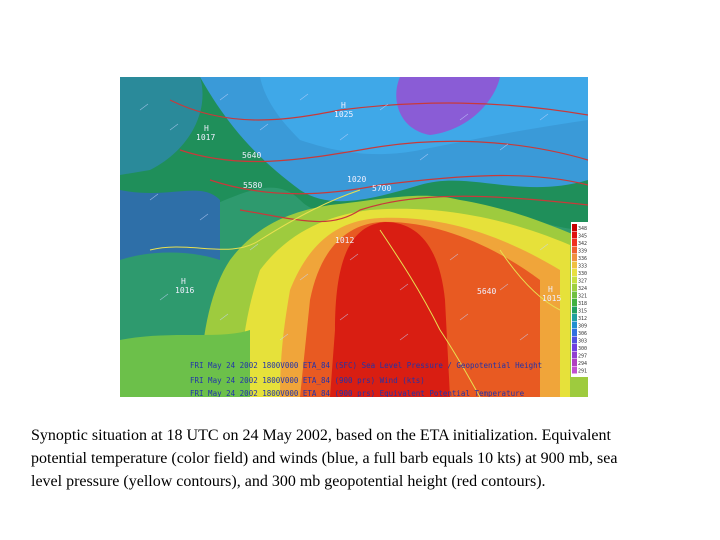  What do you see at coordinates (582, 297) in the screenshot?
I see `legend-label: 321` at bounding box center [582, 297].